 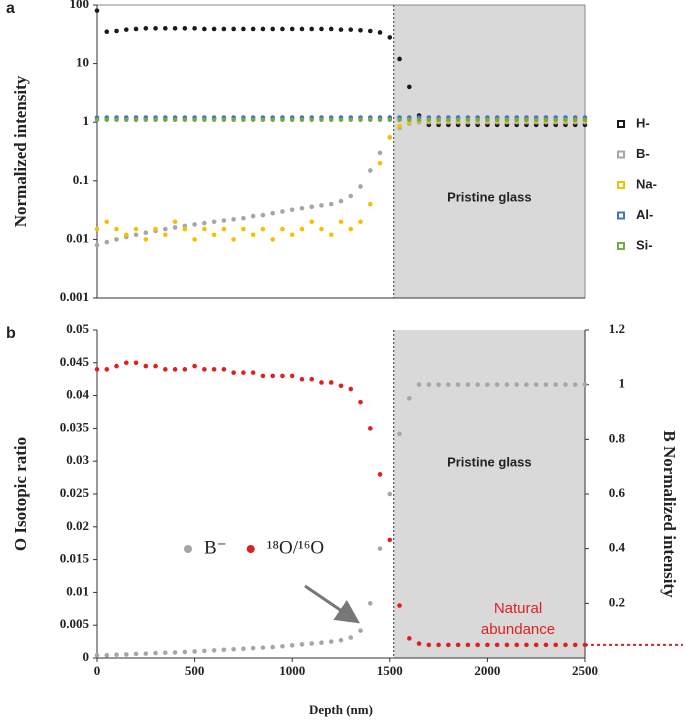 I want to click on y2-axis-label: B Normalized intensity, so click(x=669, y=514).